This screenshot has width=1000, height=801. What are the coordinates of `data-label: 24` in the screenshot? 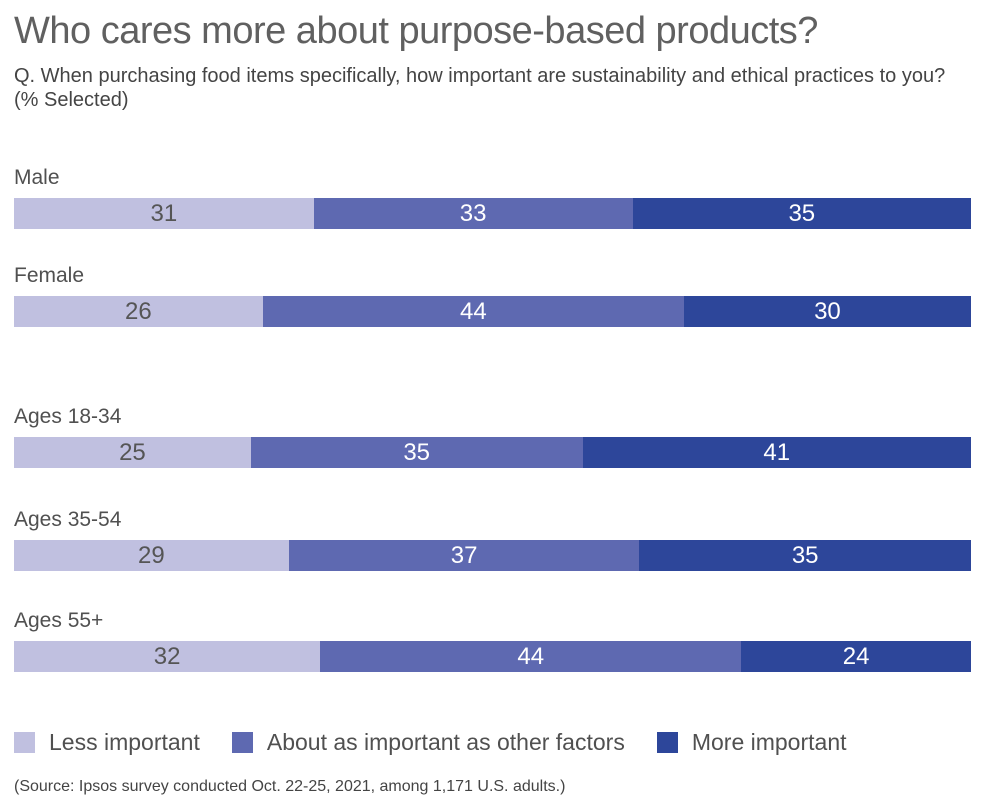 It's located at (856, 656).